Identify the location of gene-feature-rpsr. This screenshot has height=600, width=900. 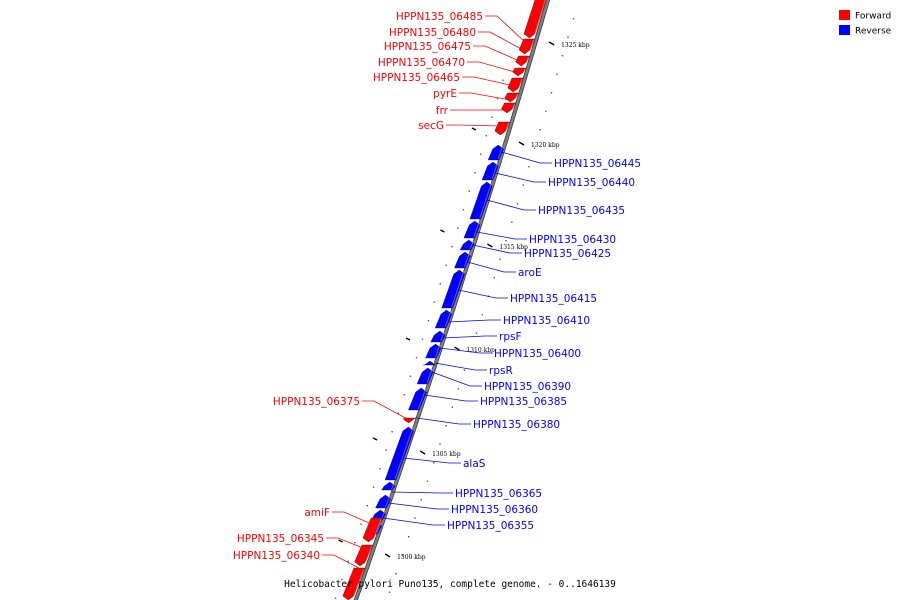
(430, 363).